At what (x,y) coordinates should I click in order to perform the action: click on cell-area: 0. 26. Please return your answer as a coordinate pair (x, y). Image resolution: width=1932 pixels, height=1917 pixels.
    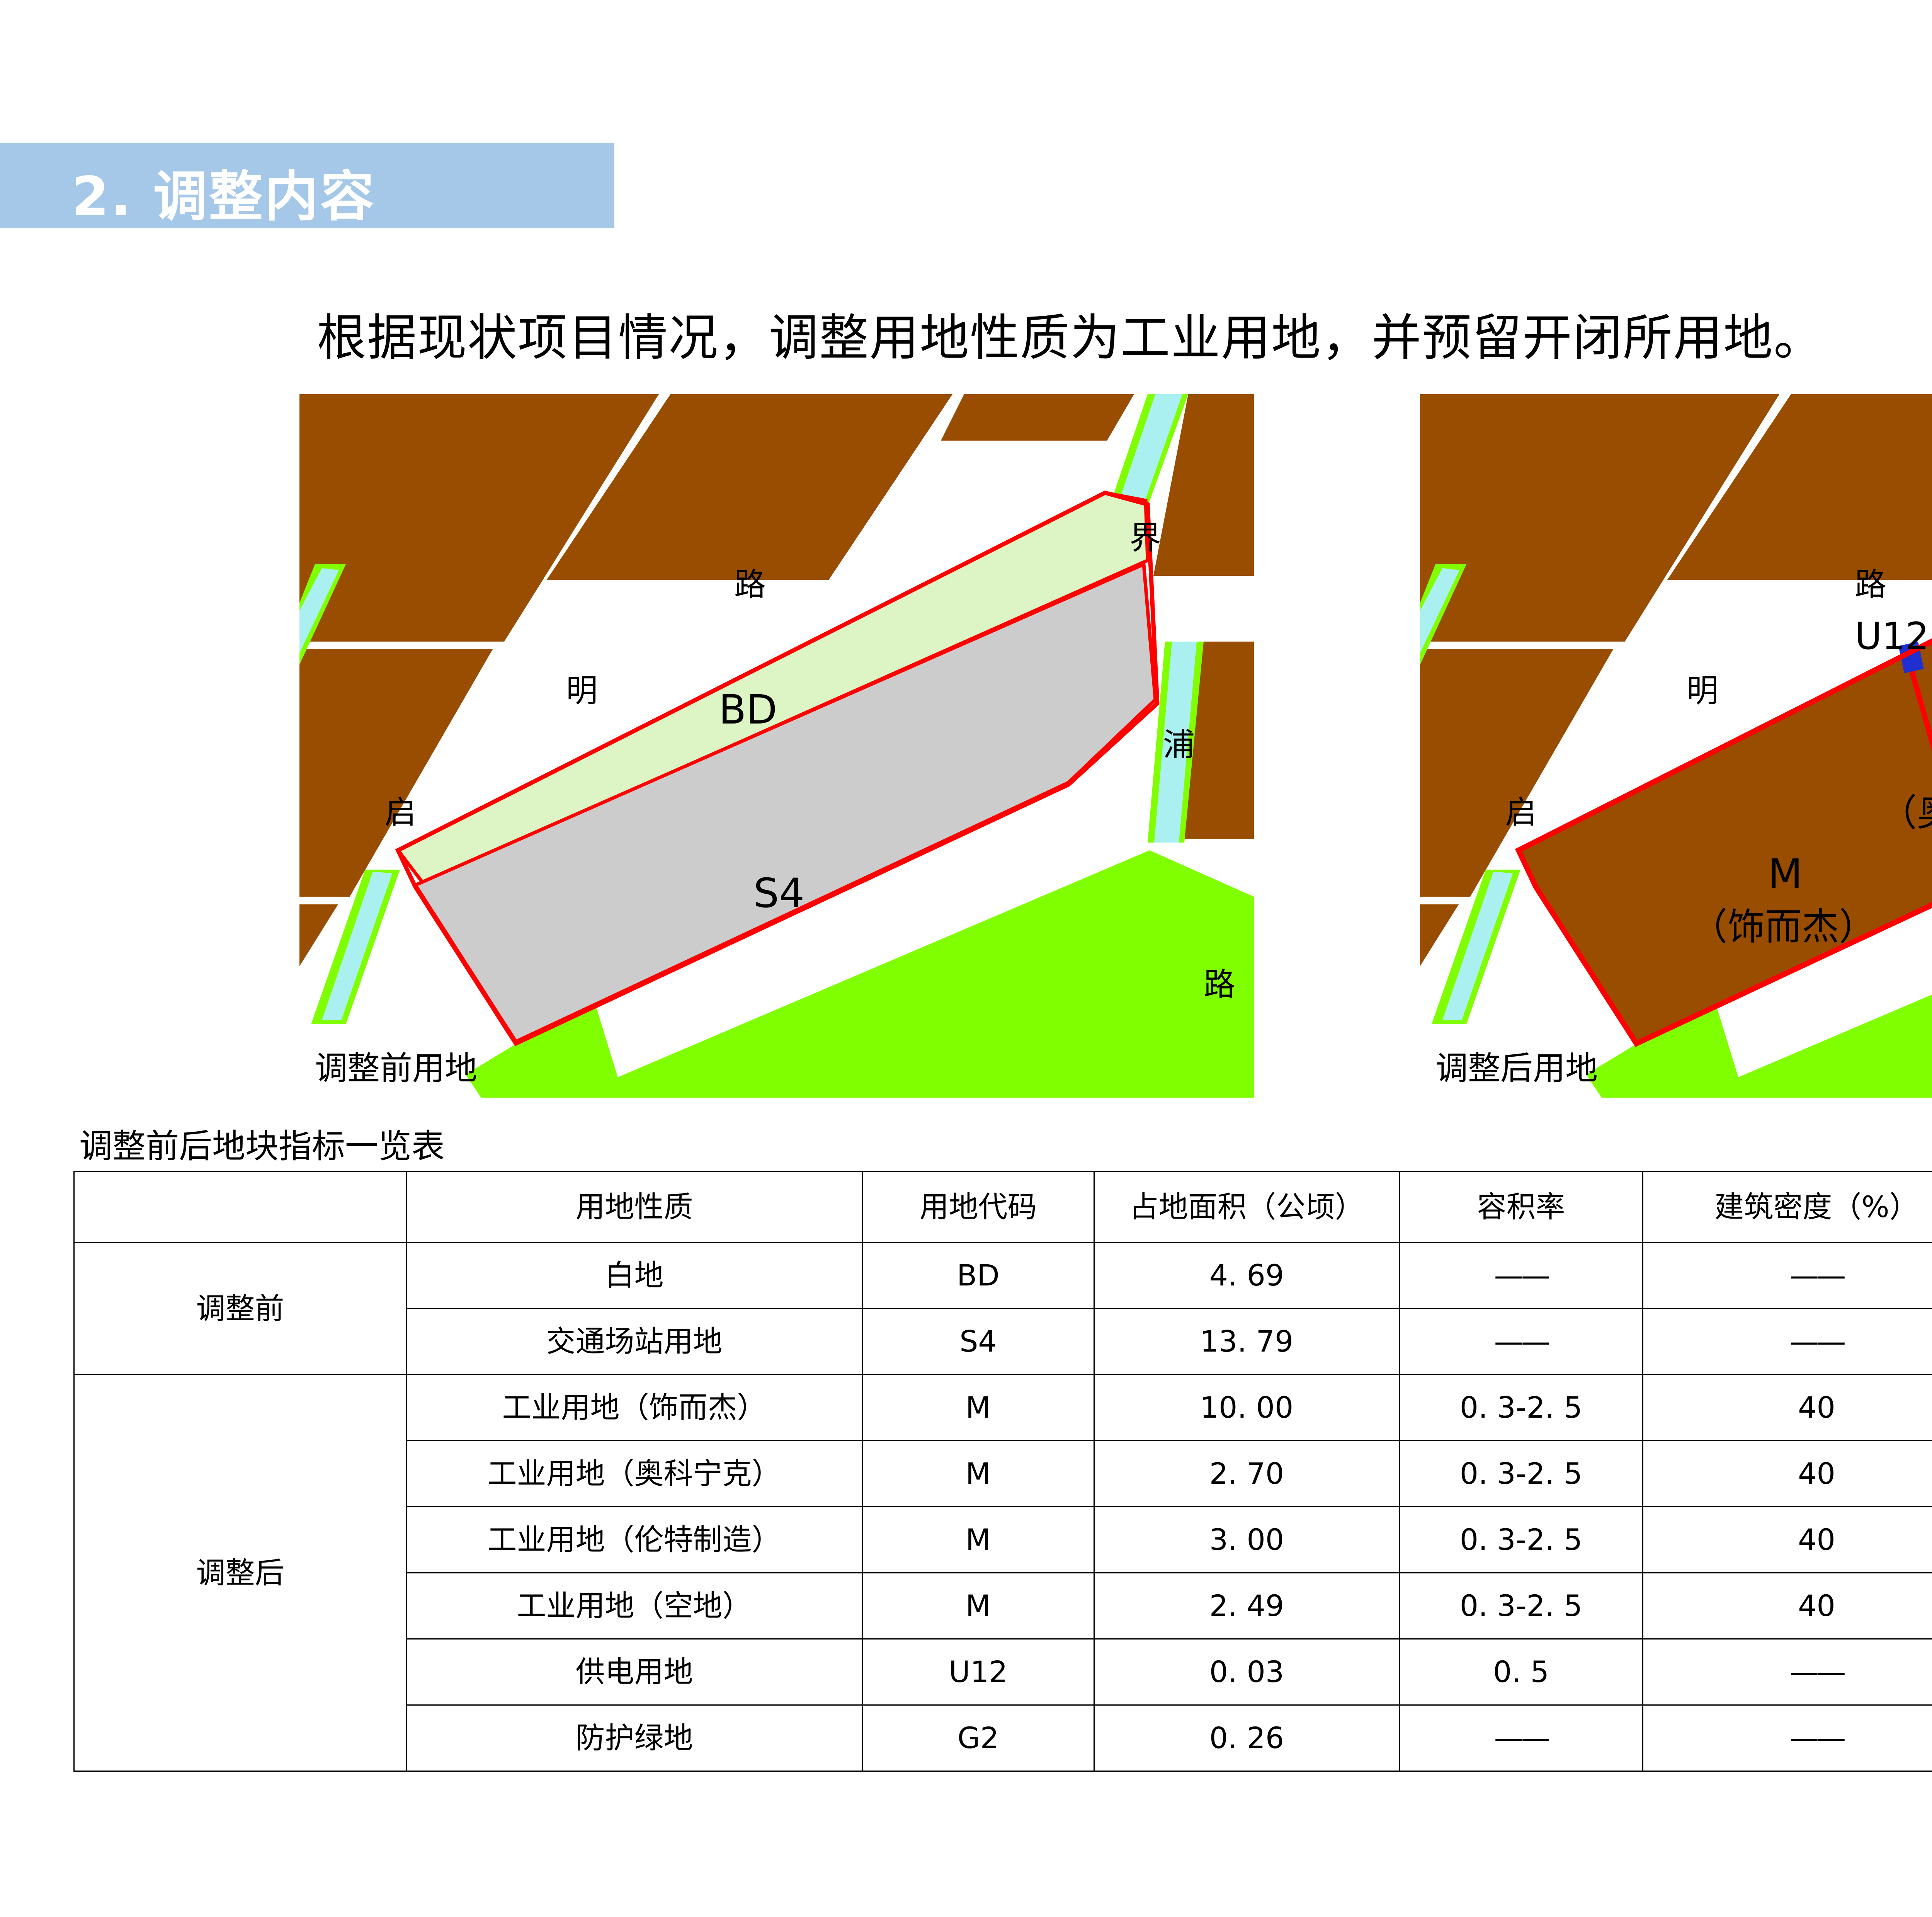
    Looking at the image, I should click on (1247, 1738).